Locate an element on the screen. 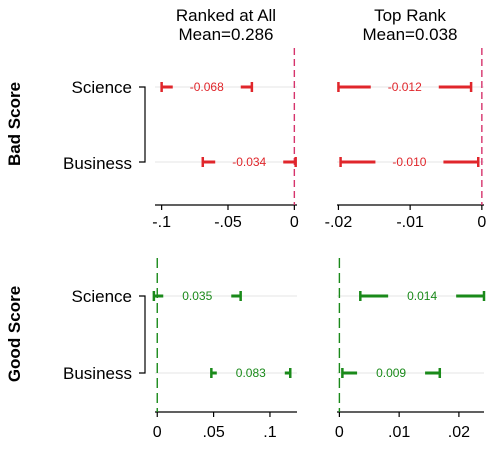  cat-label-science-good: Science is located at coordinates (102, 296).